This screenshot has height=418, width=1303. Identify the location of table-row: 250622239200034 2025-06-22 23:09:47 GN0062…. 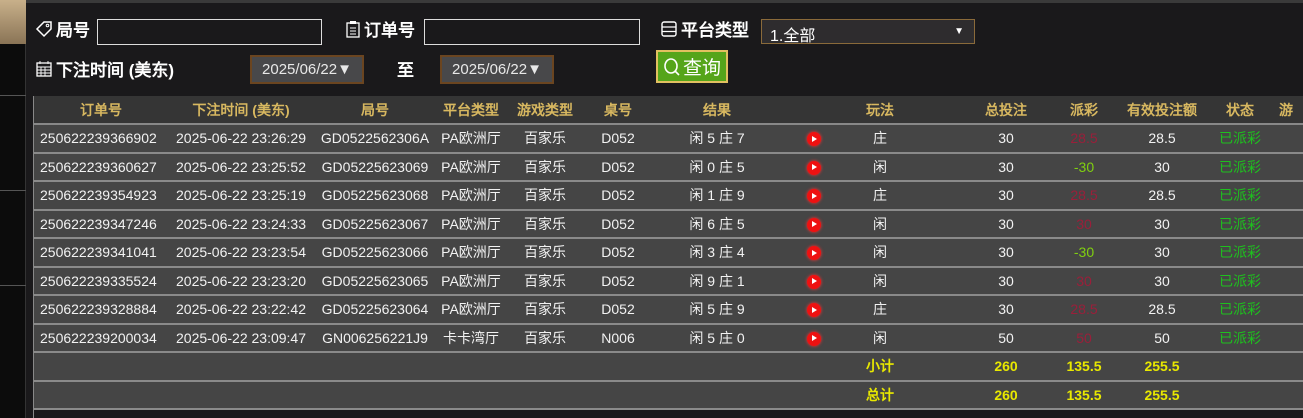
(668, 338).